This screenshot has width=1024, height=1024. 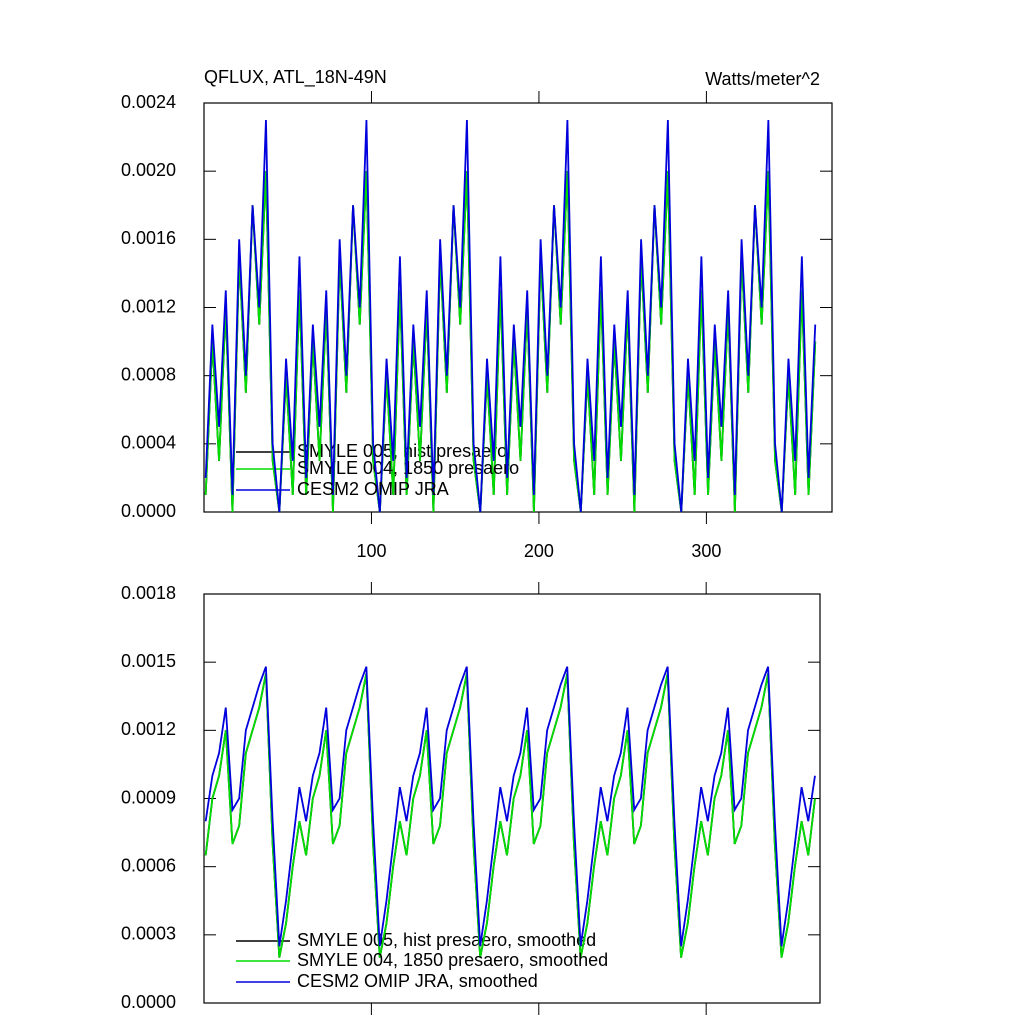 I want to click on x-tick-label: 100, so click(x=371, y=551).